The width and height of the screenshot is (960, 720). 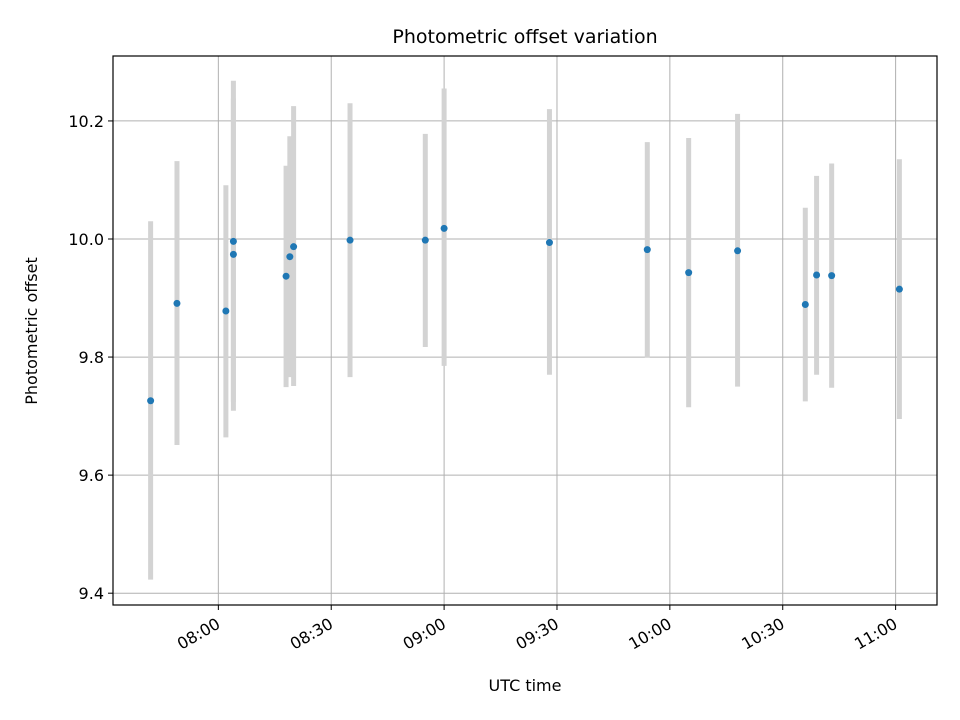 What do you see at coordinates (86, 239) in the screenshot?
I see `y-tick-label: 10.0` at bounding box center [86, 239].